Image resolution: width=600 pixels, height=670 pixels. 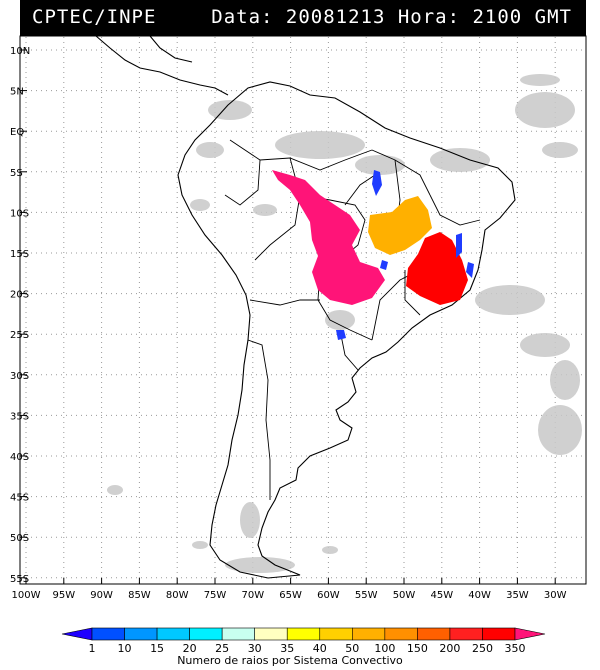 What do you see at coordinates (215, 595) in the screenshot?
I see `lon-label: 75W` at bounding box center [215, 595].